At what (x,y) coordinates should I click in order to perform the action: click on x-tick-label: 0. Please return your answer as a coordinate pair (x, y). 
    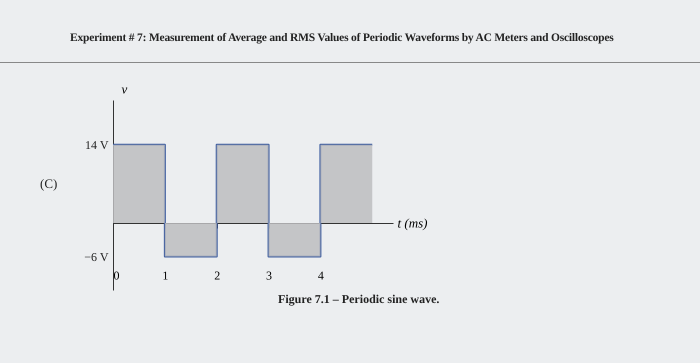
    Looking at the image, I should click on (117, 275).